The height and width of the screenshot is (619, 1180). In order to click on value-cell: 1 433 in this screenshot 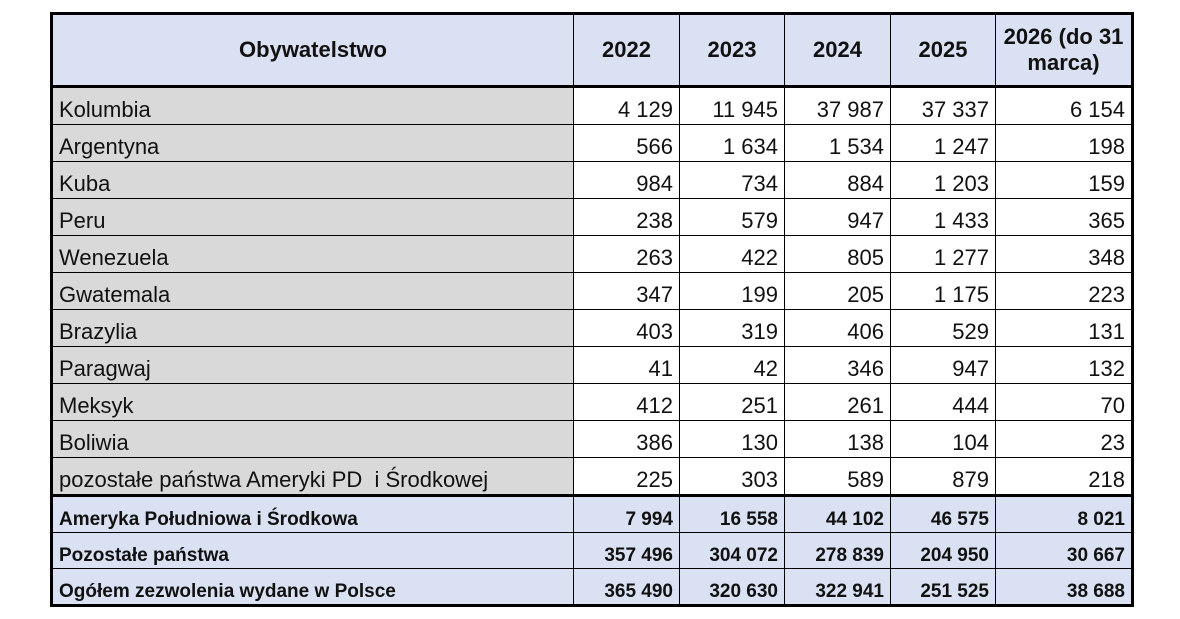, I will do `click(943, 217)`.